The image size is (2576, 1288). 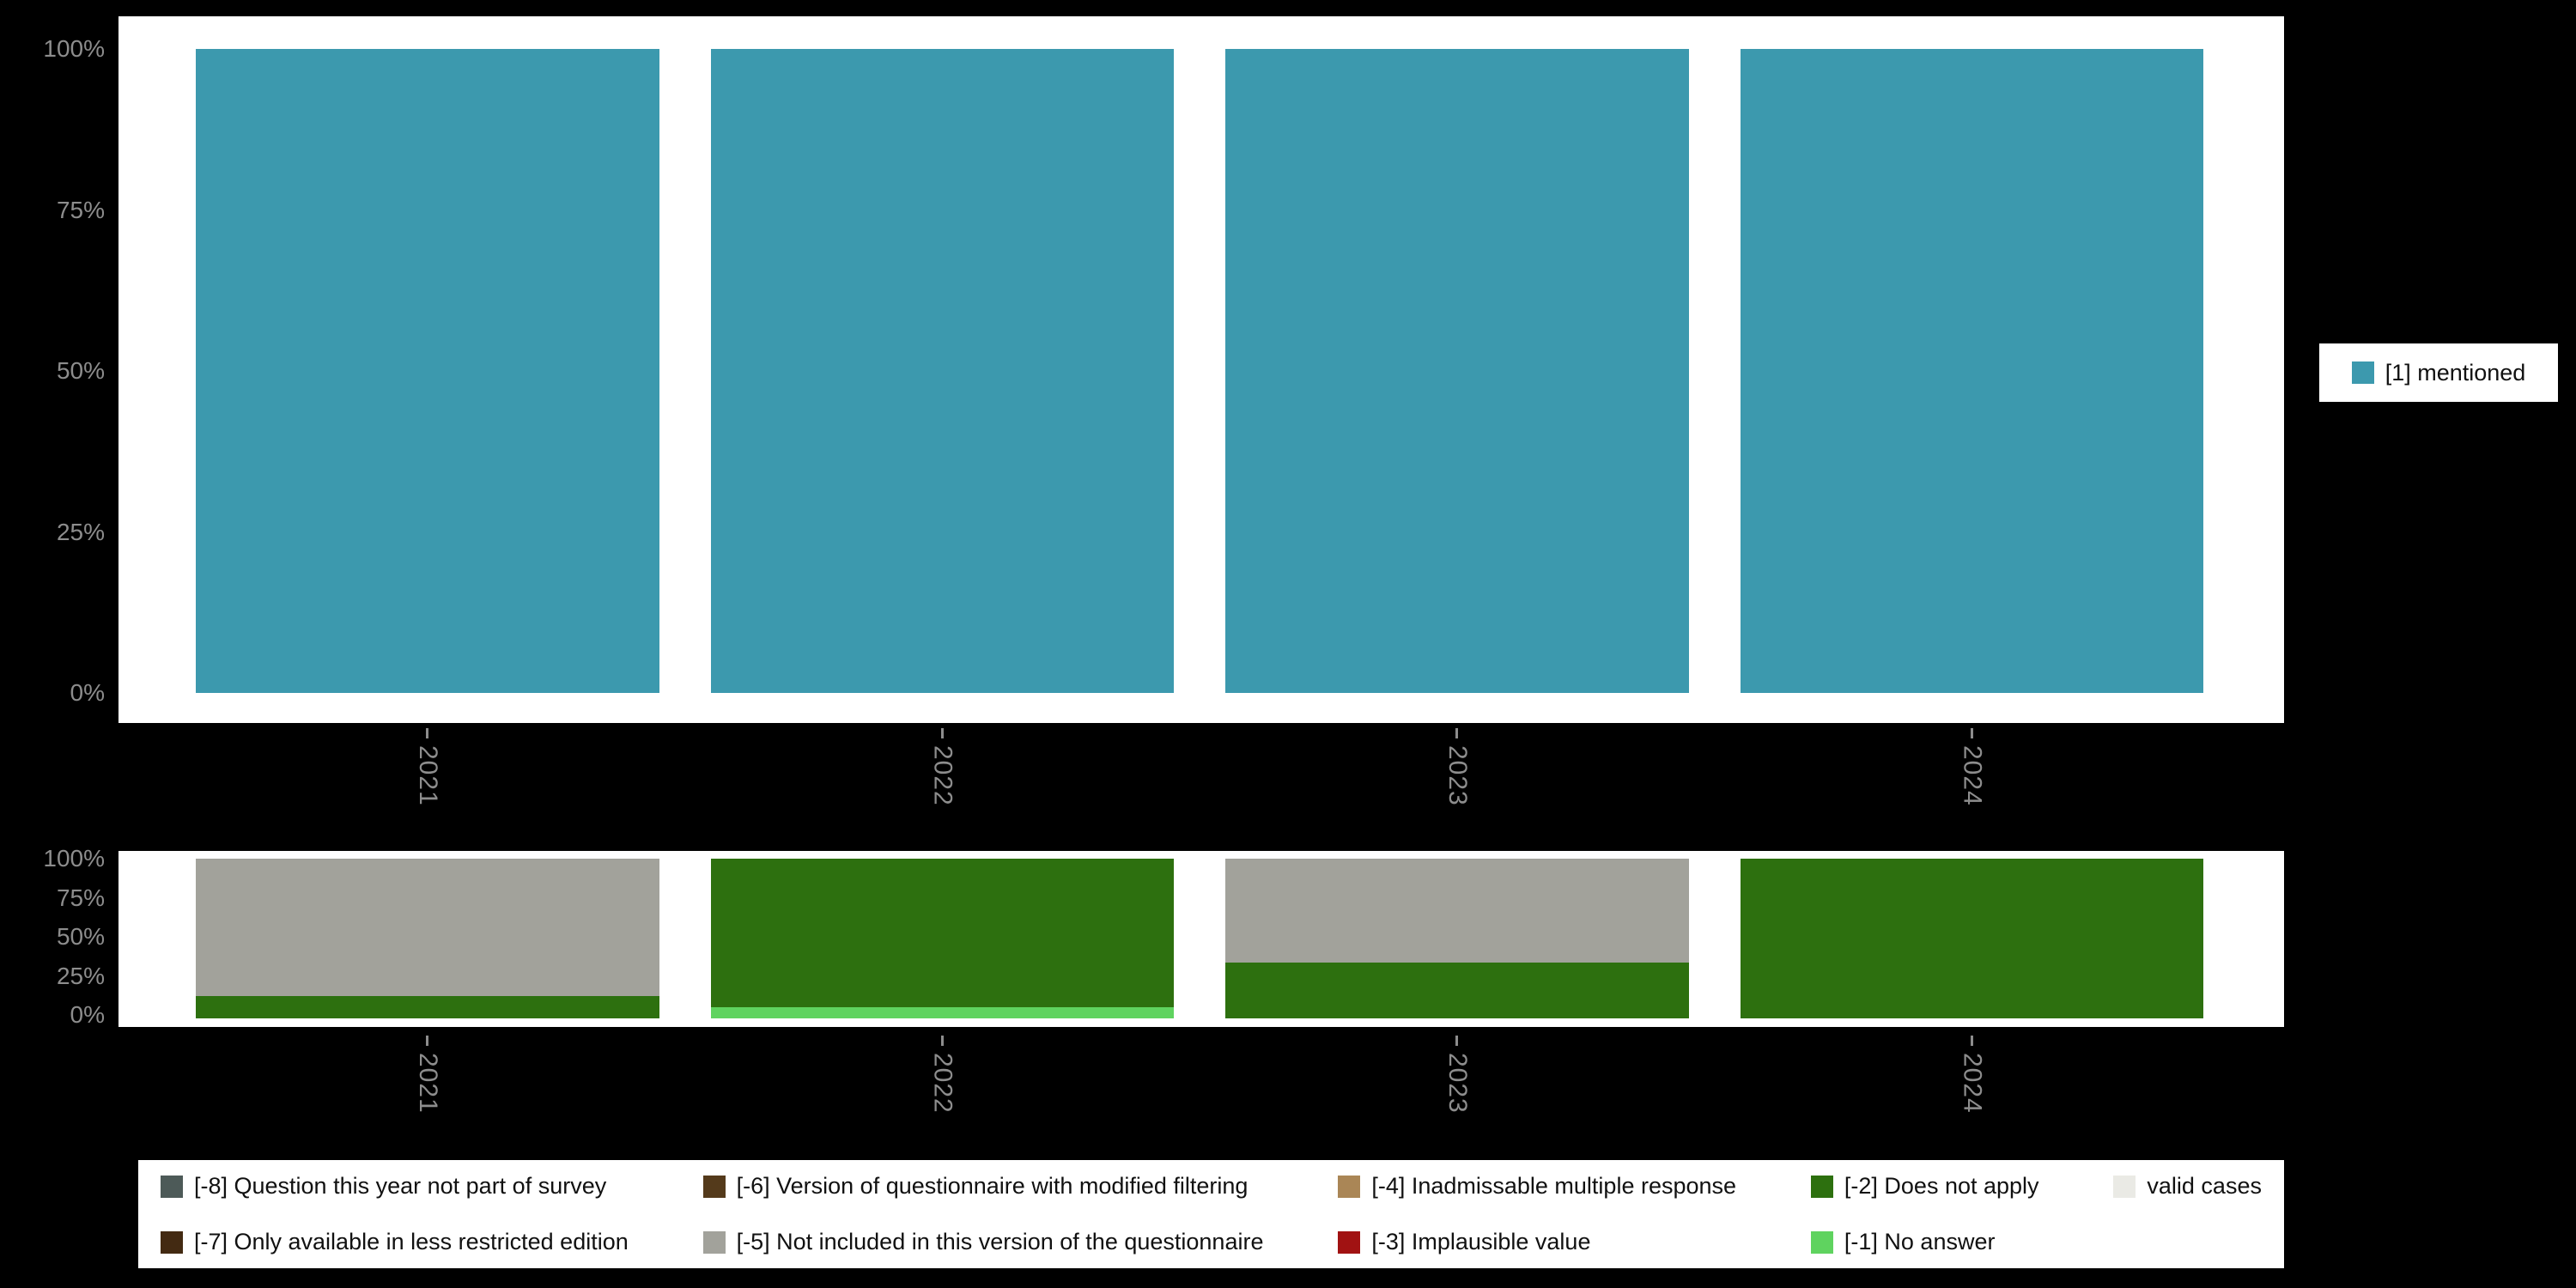 I want to click on legend-item: [-3] Implausible value, so click(x=1537, y=1242).